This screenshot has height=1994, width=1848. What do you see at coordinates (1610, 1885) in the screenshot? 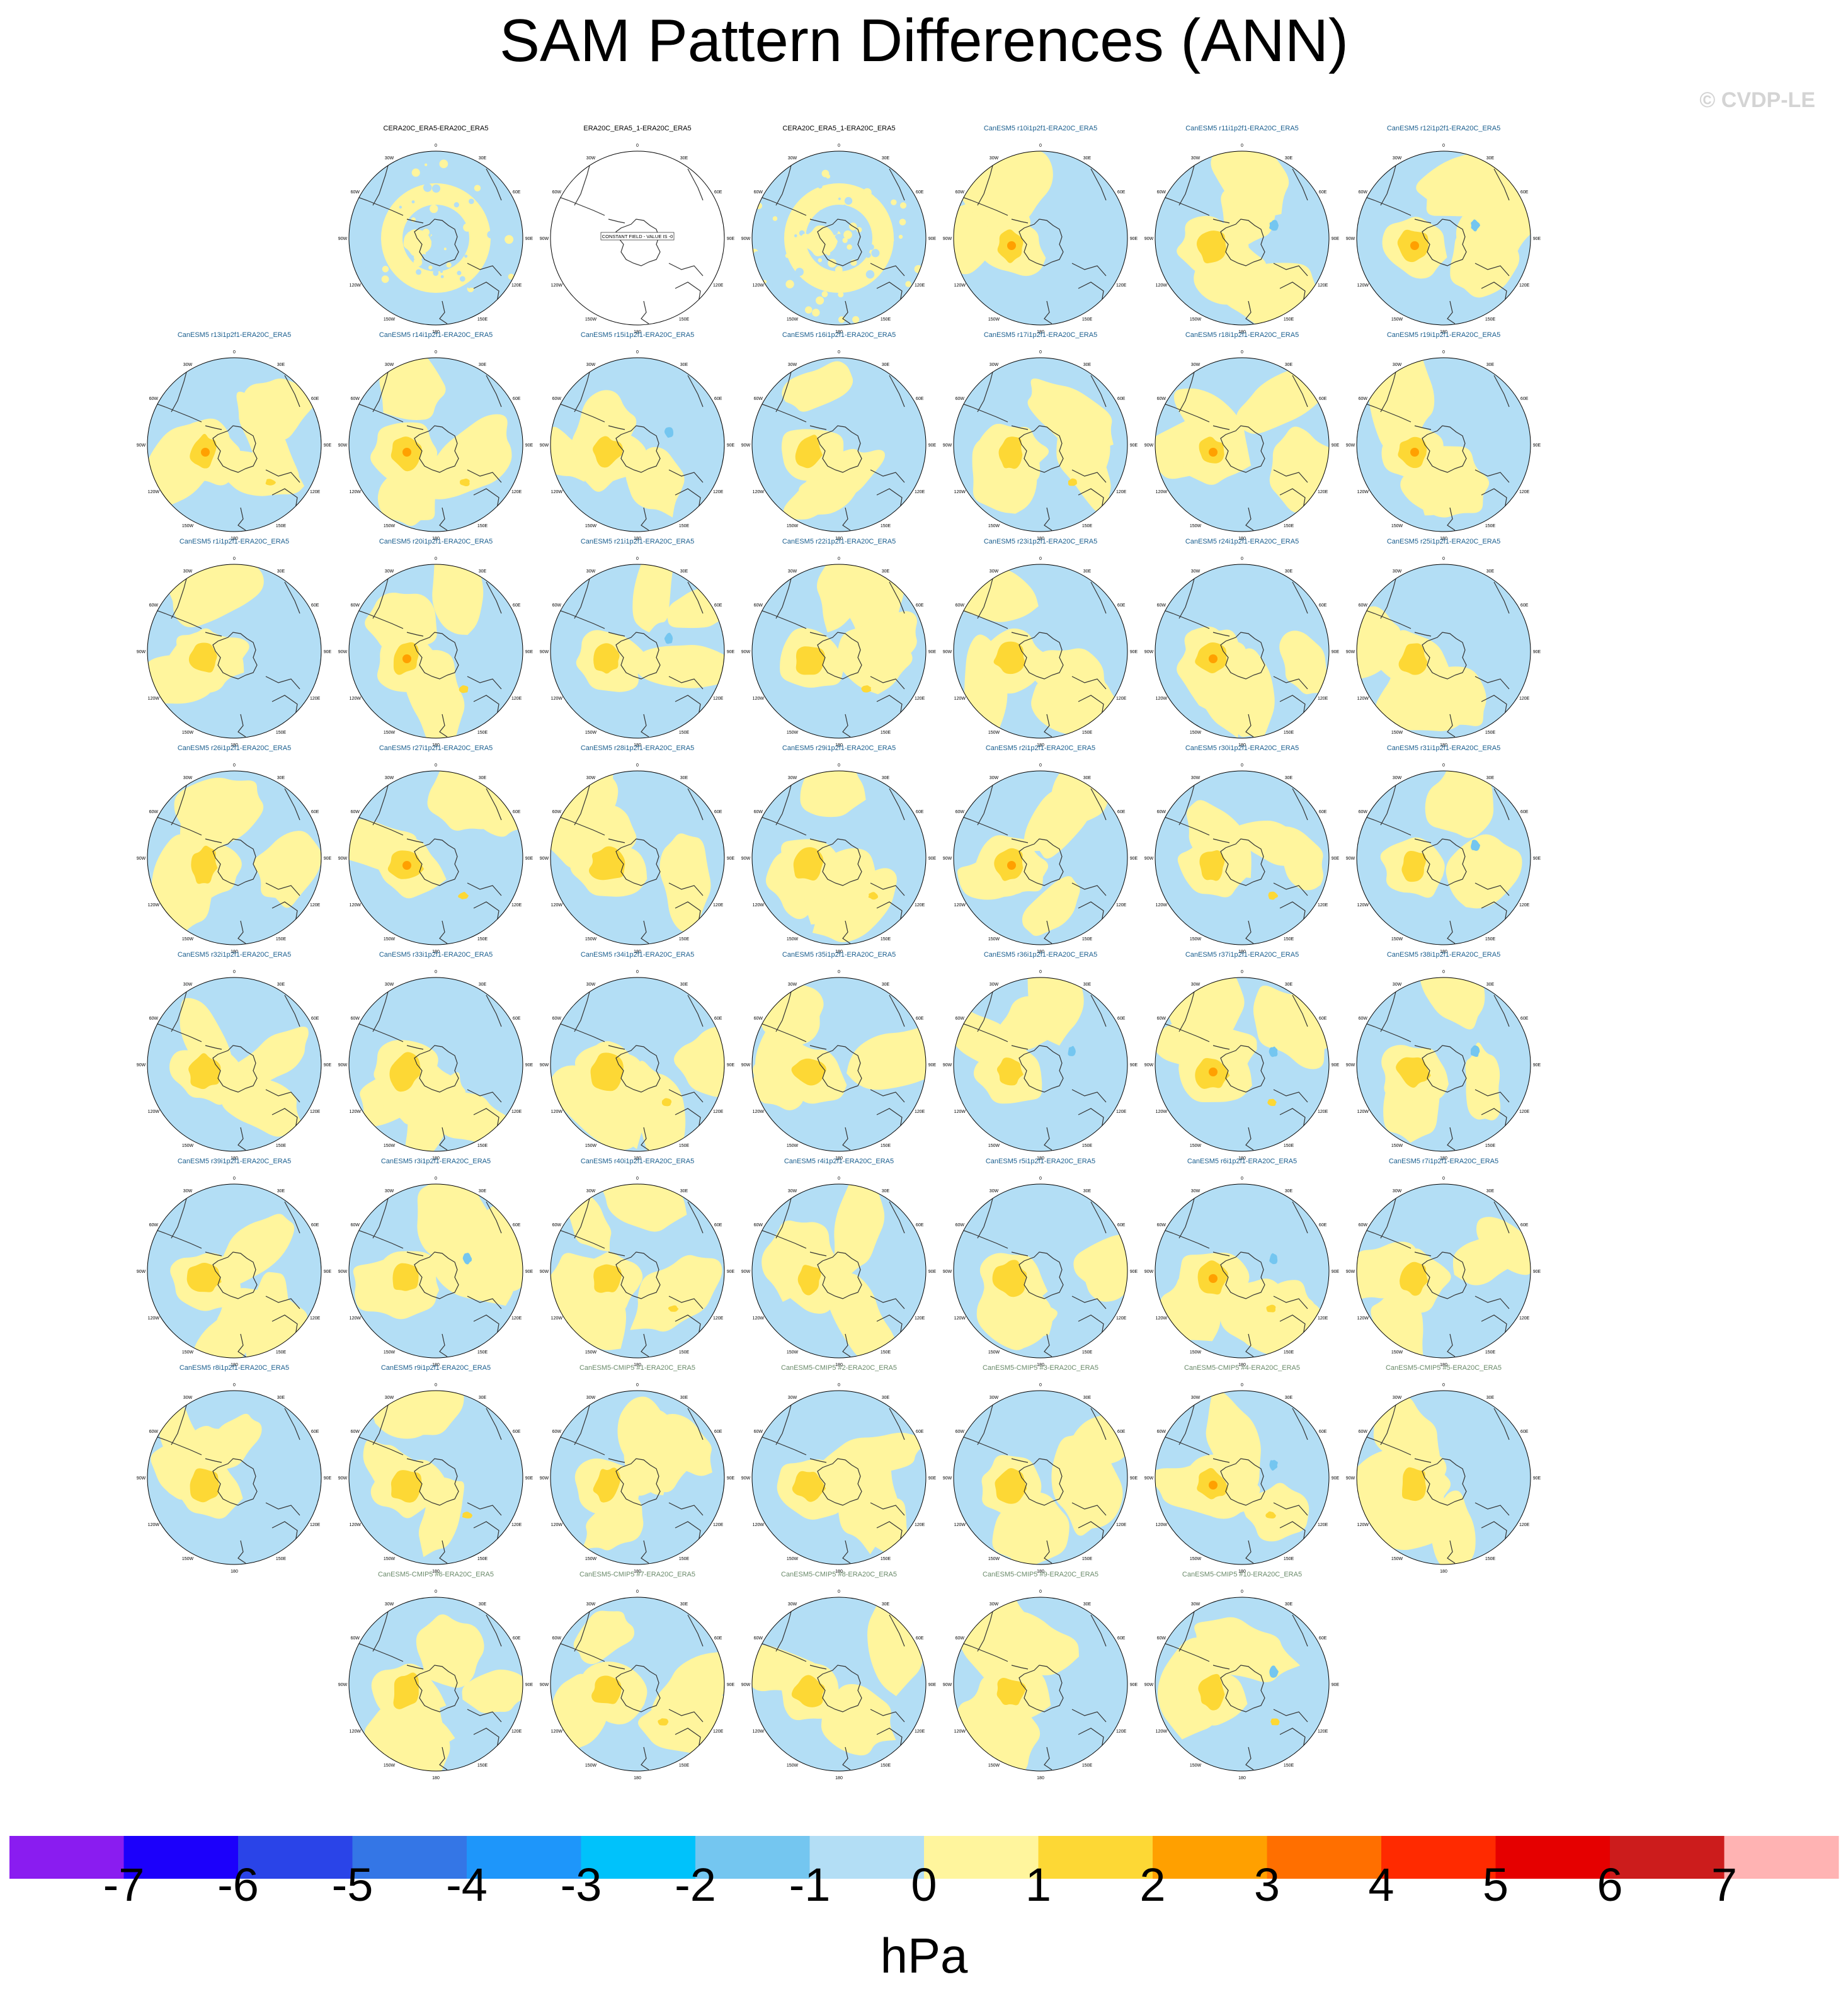
I see `colorbar-tick-label: 6` at bounding box center [1610, 1885].